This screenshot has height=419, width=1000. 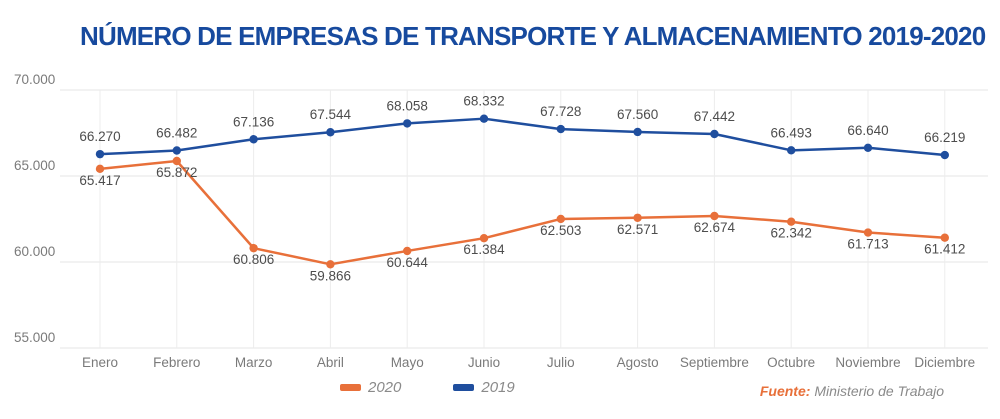 What do you see at coordinates (638, 362) in the screenshot?
I see `x-axis-label: Agosto` at bounding box center [638, 362].